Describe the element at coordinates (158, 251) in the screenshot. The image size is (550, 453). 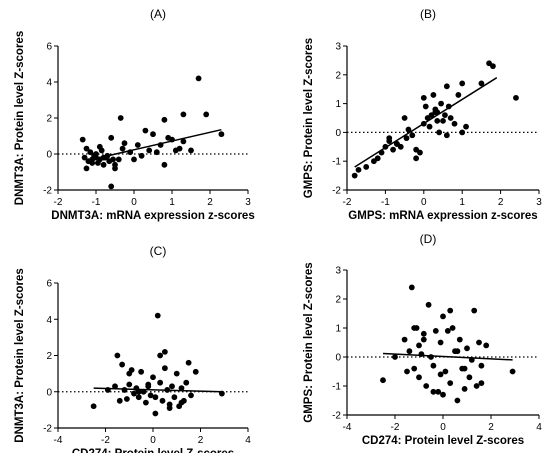
I see `panel-label: (C)` at that location.